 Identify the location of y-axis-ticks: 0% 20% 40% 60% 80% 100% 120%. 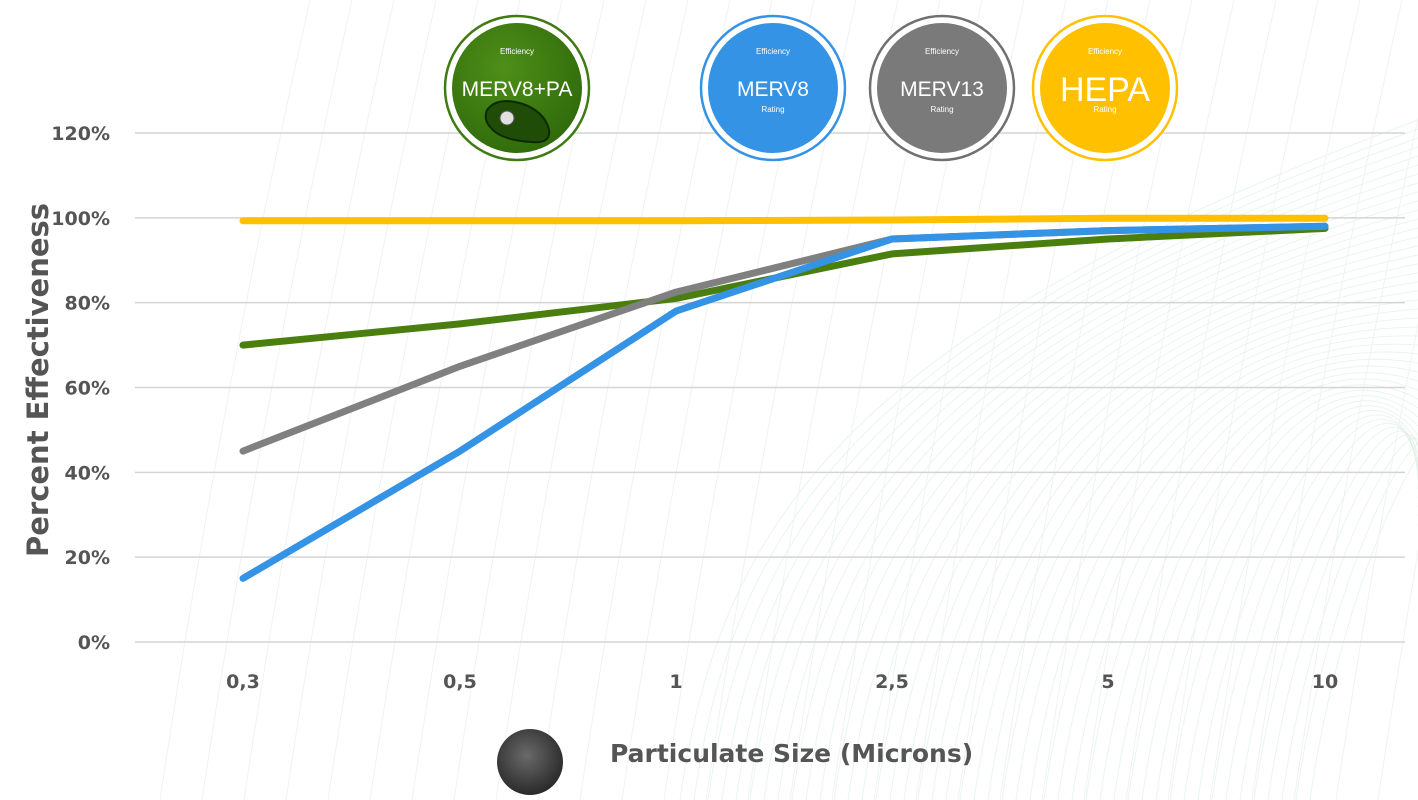
(80, 388).